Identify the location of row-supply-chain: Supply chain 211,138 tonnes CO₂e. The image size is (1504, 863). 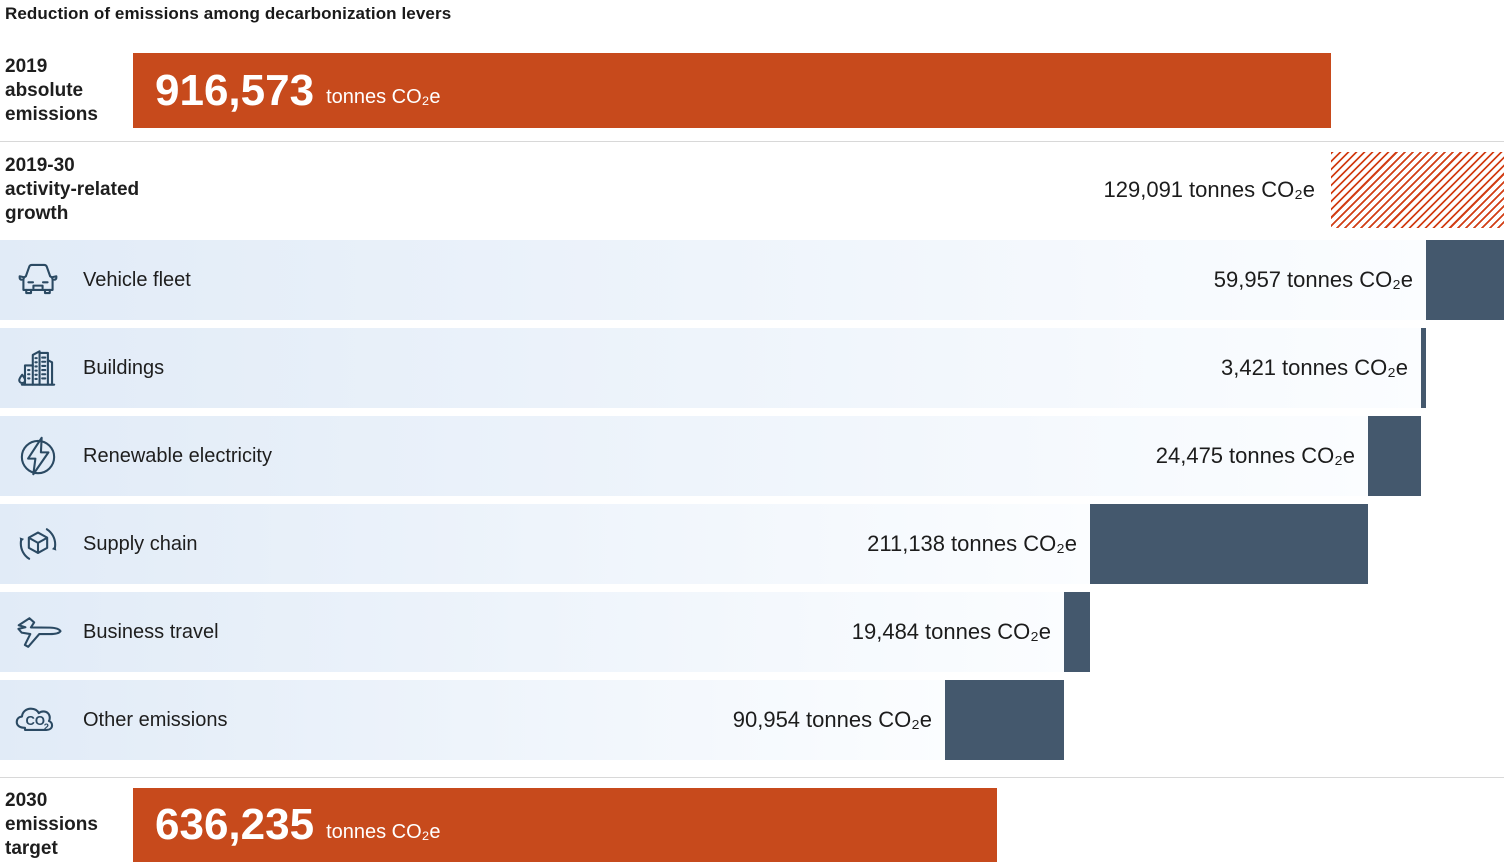
(752, 544).